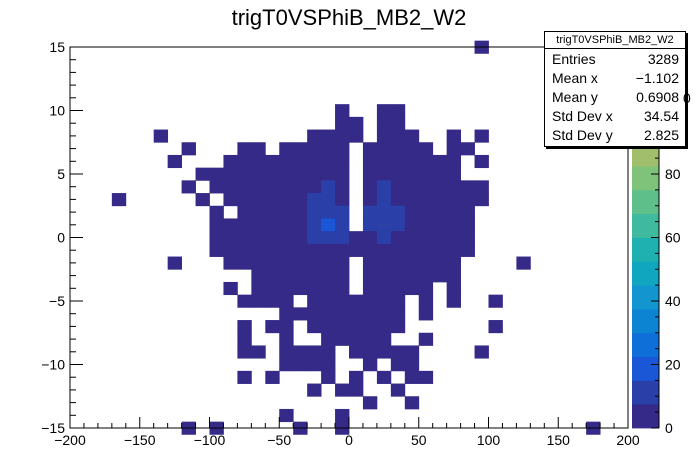 The image size is (698, 476). Describe the element at coordinates (673, 238) in the screenshot. I see `z-tick-label: 60` at that location.